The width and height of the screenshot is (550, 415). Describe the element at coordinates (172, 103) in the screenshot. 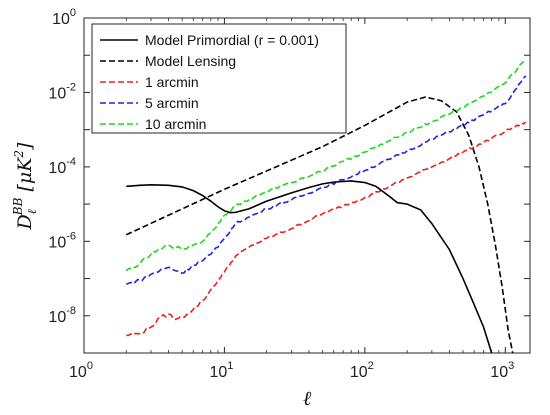

I see `legend-label: 5 arcmin` at that location.